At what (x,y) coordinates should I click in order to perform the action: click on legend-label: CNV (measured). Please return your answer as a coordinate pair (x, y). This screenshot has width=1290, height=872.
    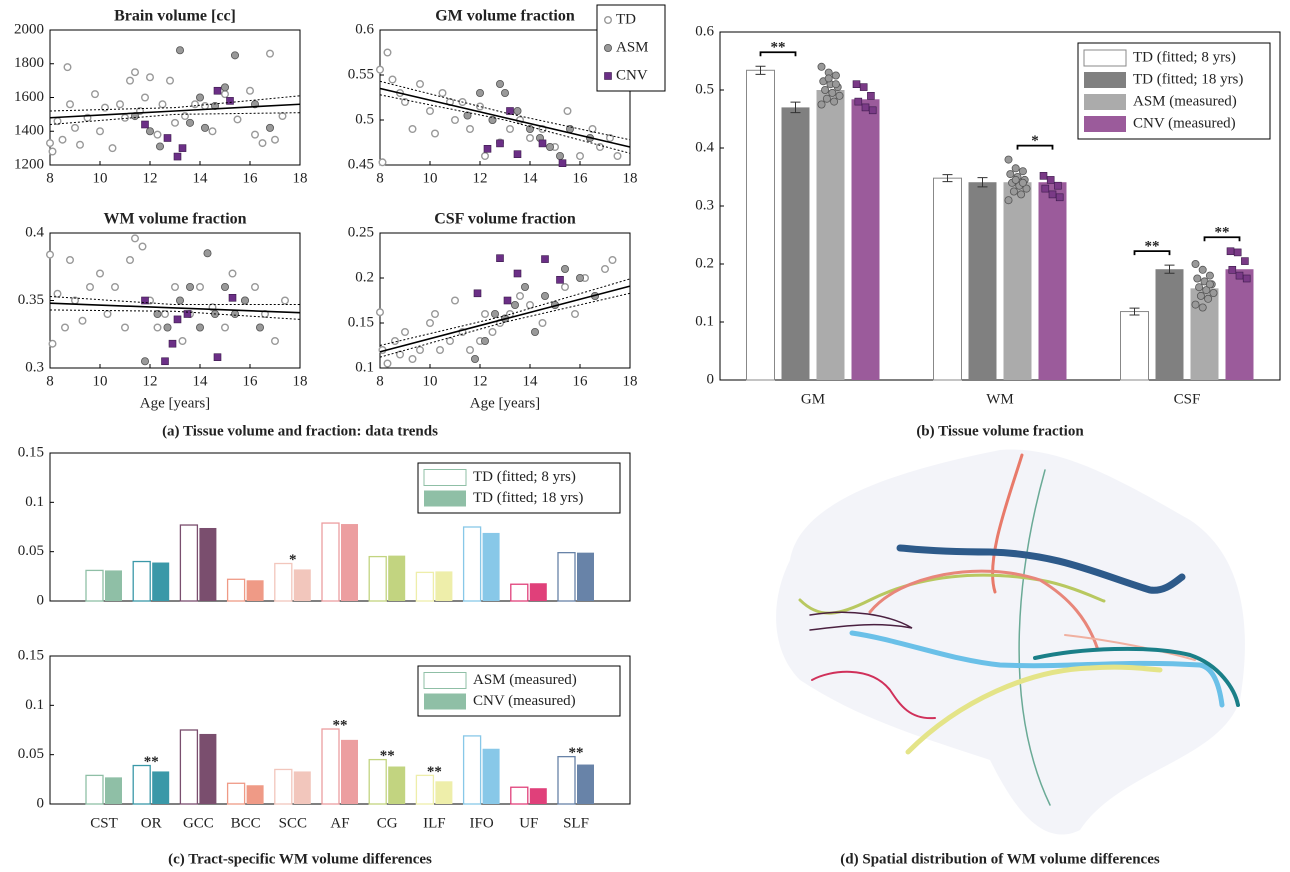
    Looking at the image, I should click on (1184, 123).